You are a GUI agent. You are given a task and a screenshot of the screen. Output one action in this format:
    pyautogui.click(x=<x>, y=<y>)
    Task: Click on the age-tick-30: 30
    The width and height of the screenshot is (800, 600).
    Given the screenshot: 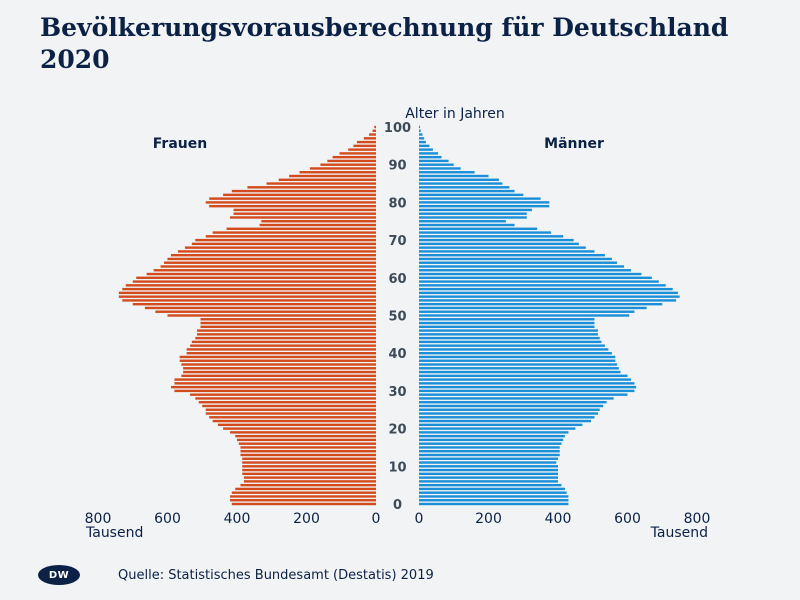 What is the action you would take?
    pyautogui.click(x=397, y=392)
    